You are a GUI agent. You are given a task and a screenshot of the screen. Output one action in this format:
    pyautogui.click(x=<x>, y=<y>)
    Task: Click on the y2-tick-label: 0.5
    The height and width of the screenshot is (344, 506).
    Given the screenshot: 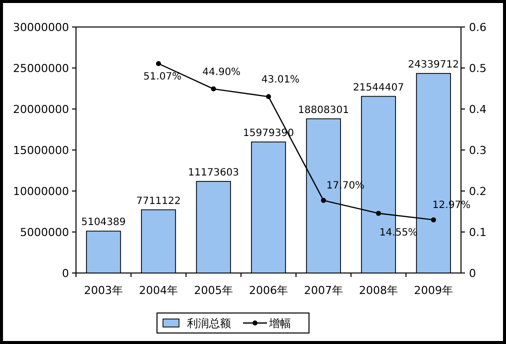 What is the action you would take?
    pyautogui.click(x=477, y=68)
    